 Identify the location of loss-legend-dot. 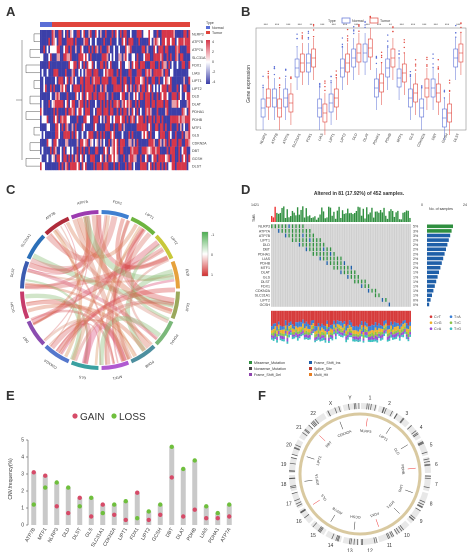
(113, 415).